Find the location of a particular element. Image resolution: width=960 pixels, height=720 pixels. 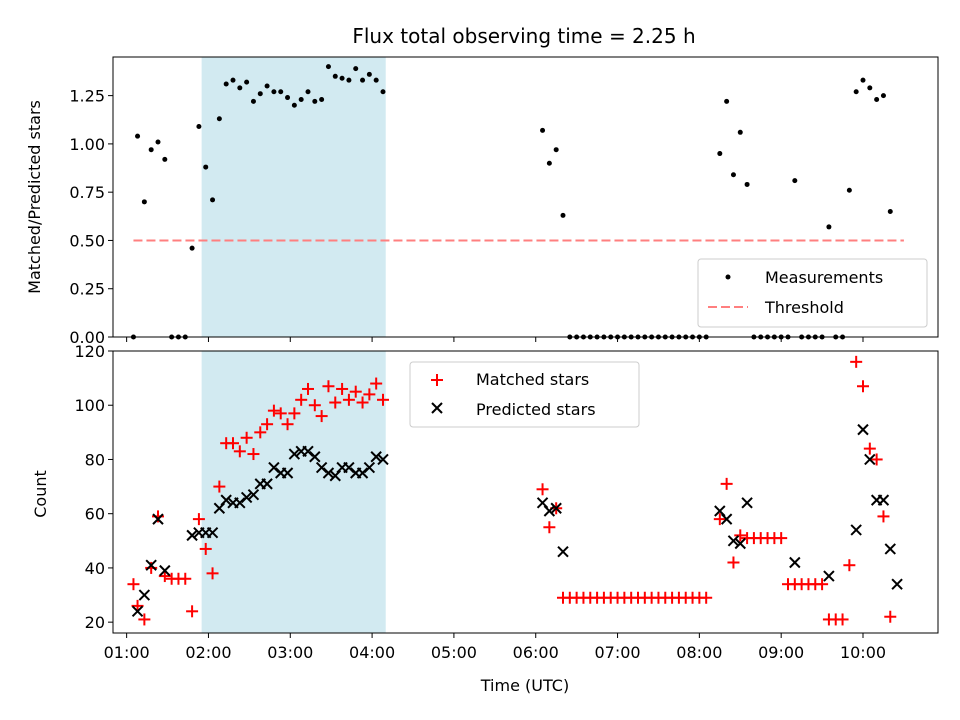

legend-predicted-marker is located at coordinates (437, 408).